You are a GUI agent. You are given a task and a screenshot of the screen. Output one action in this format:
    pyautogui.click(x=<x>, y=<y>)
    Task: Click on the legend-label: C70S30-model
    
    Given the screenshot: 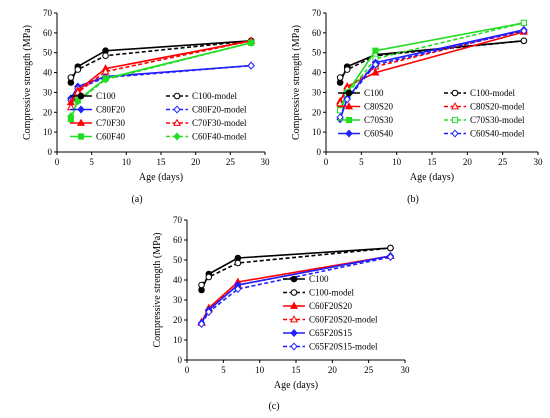 What is the action you would take?
    pyautogui.click(x=497, y=120)
    